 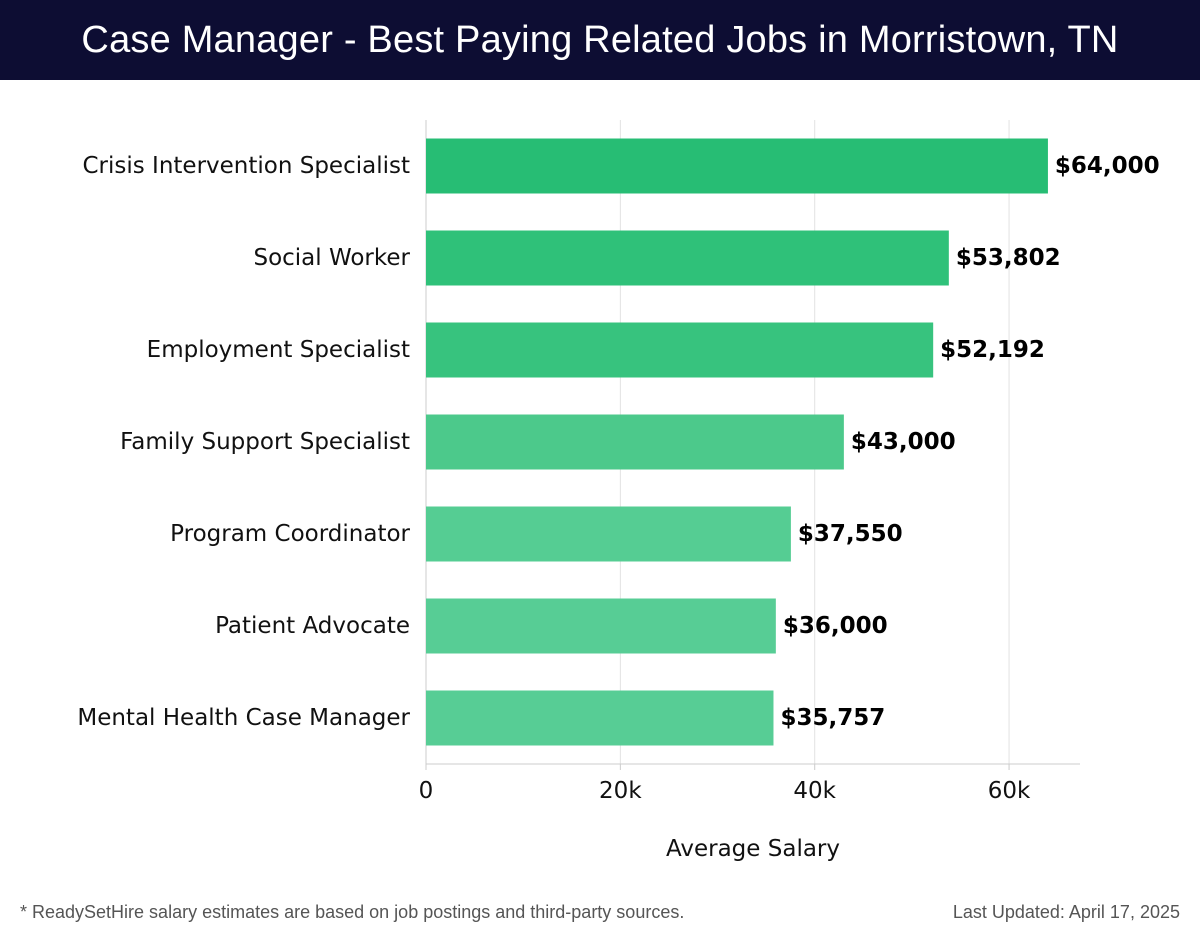 What do you see at coordinates (246, 166) in the screenshot?
I see `category-label-0: Crisis Intervention Specialist` at bounding box center [246, 166].